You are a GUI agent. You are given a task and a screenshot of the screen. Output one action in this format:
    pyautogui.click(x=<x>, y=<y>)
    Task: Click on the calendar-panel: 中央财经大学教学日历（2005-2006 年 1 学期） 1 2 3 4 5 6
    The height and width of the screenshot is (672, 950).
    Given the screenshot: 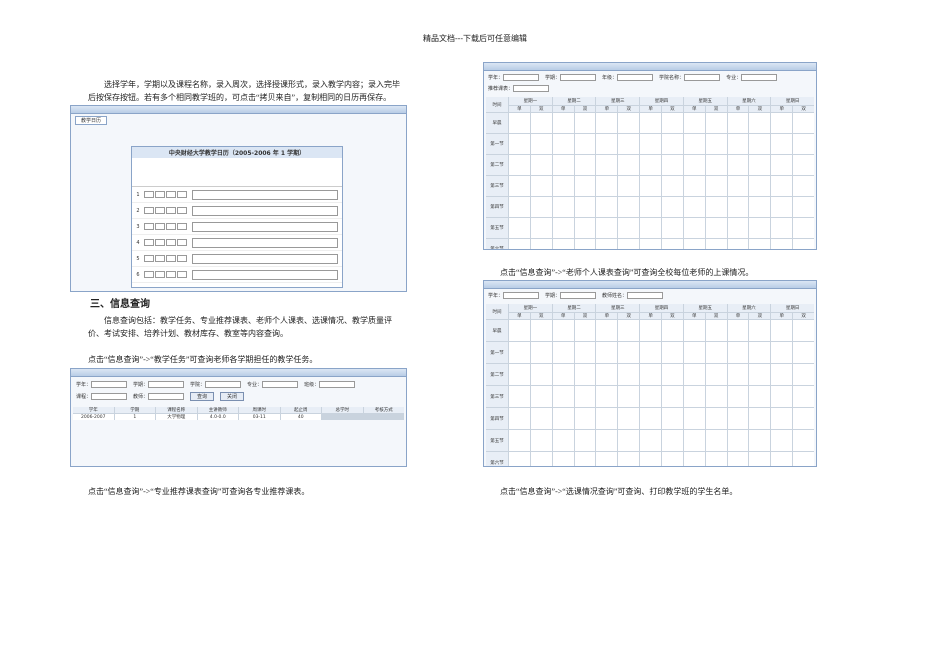 What is the action you would take?
    pyautogui.click(x=237, y=217)
    